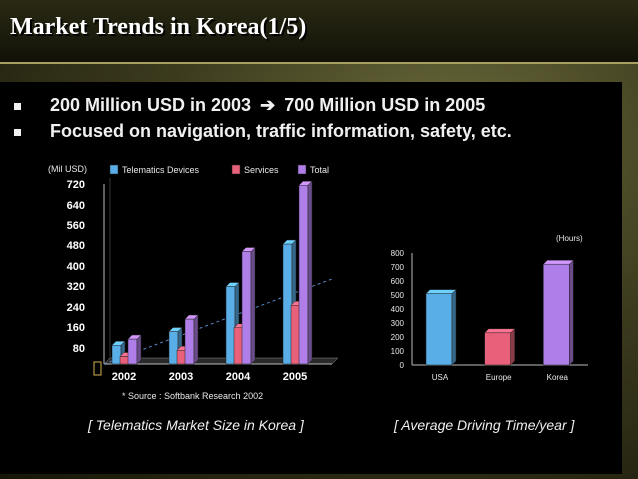 This screenshot has height=479, width=638. Describe the element at coordinates (124, 377) in the screenshot. I see `x-tick-label: 2002` at that location.